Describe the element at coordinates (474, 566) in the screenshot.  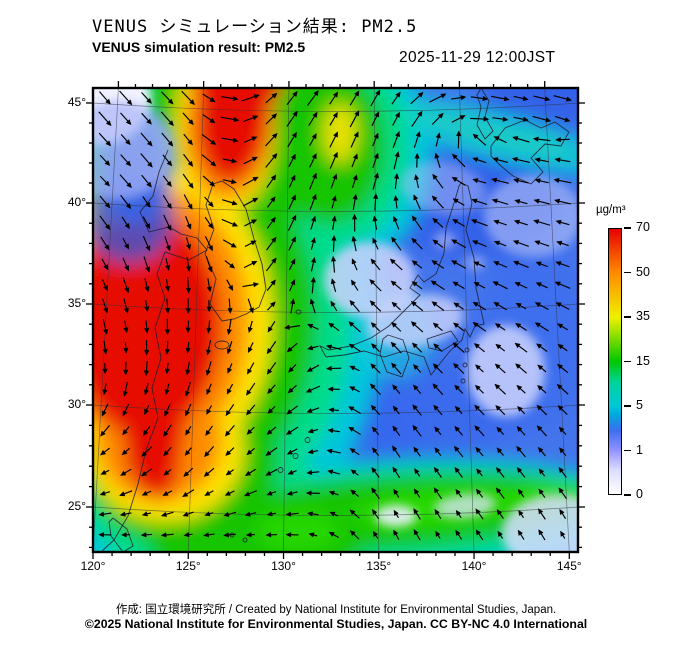
I see `lon-label-140: 140°` at that location.